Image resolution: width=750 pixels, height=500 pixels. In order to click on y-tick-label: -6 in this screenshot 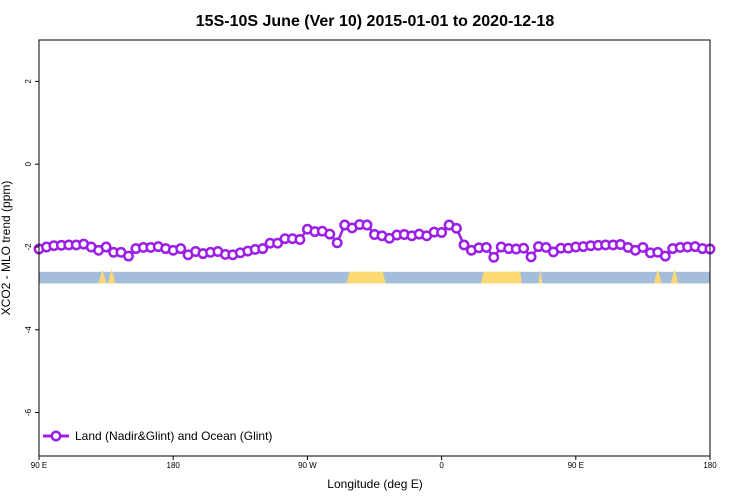, I will do `click(28, 412)`.